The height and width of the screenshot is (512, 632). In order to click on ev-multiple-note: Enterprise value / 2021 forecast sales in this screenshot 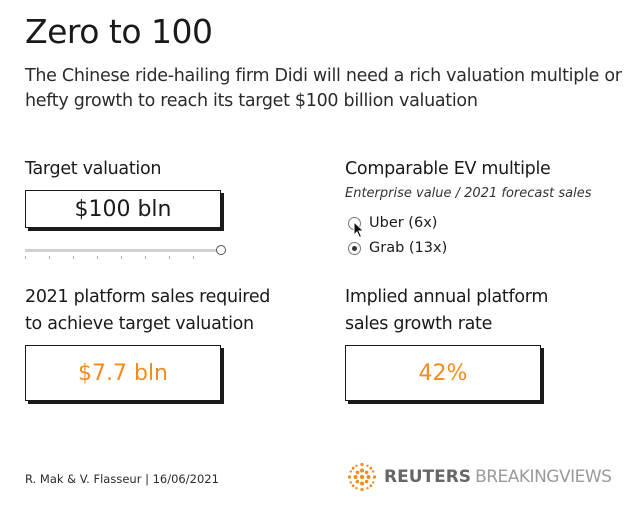, I will do `click(468, 193)`.